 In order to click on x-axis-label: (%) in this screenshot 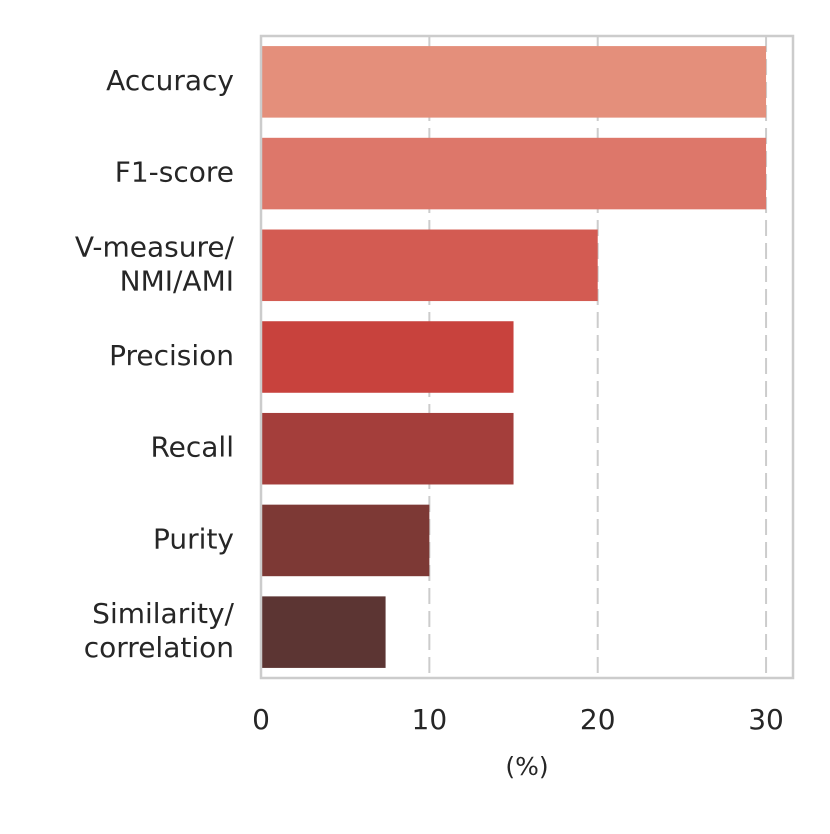, I will do `click(526, 766)`.